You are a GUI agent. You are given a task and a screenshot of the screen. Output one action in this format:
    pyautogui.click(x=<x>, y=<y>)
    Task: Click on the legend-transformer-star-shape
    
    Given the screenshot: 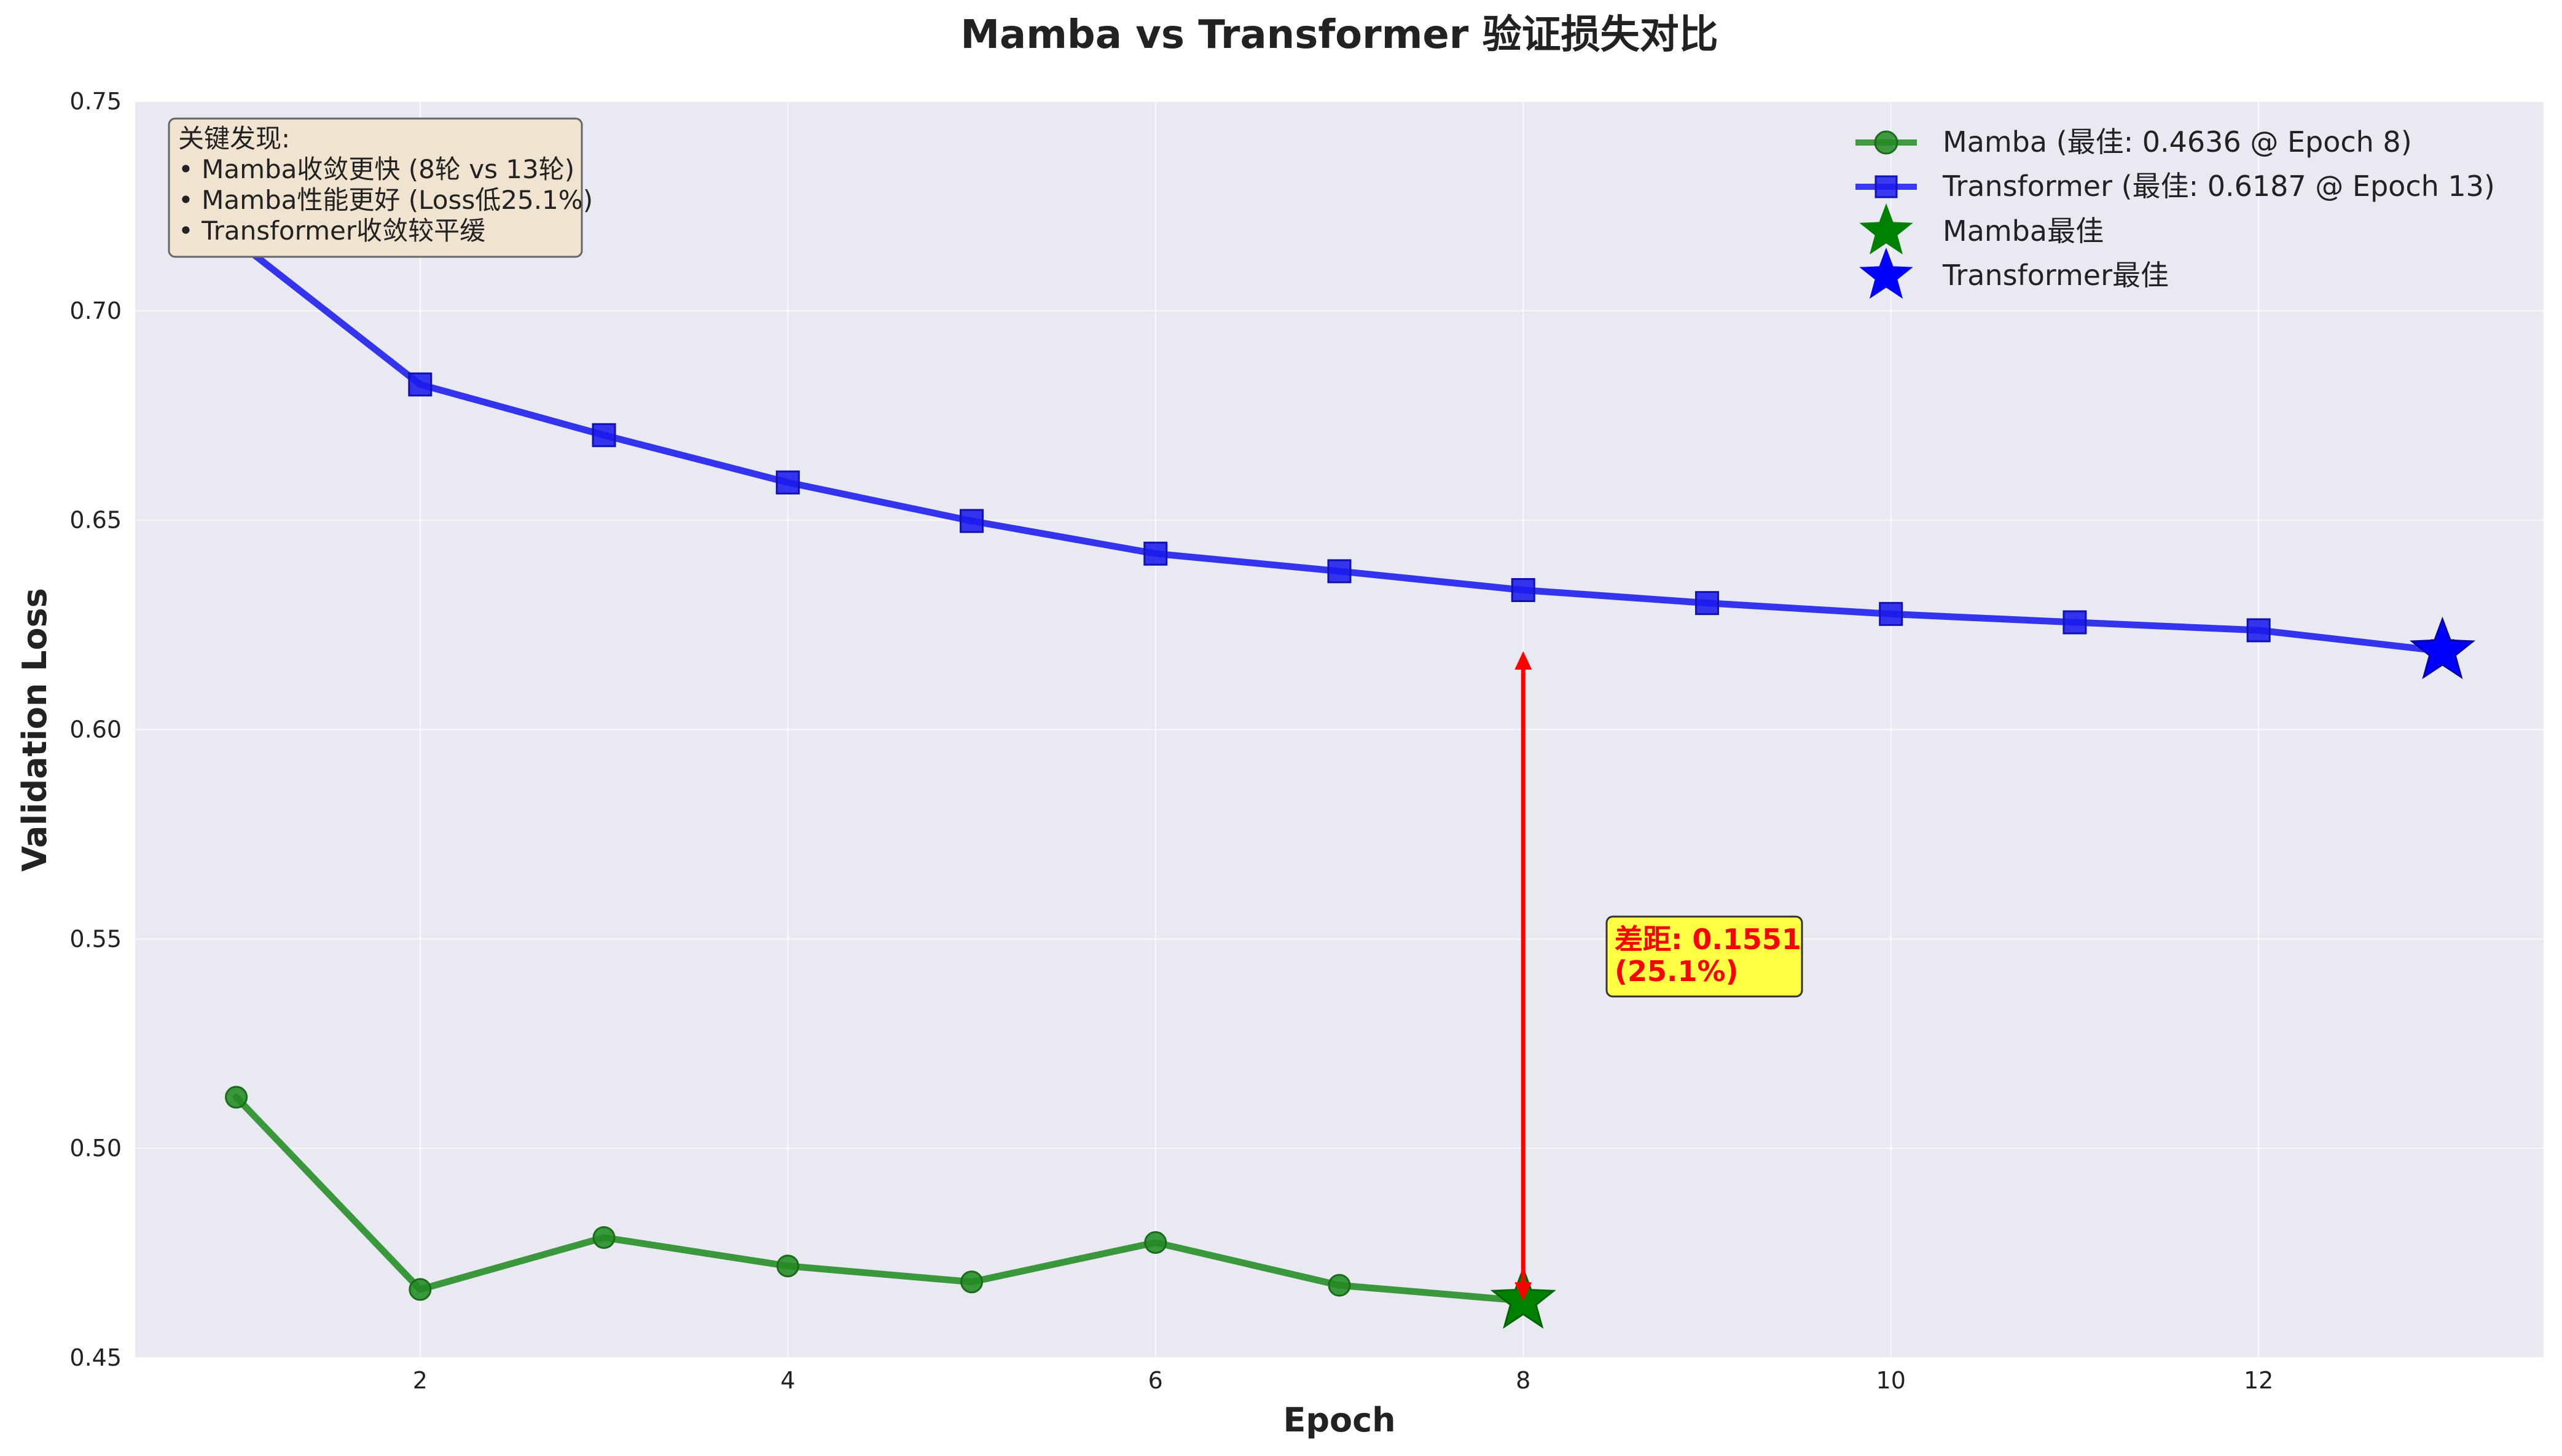 What is the action you would take?
    pyautogui.click(x=1886, y=273)
    